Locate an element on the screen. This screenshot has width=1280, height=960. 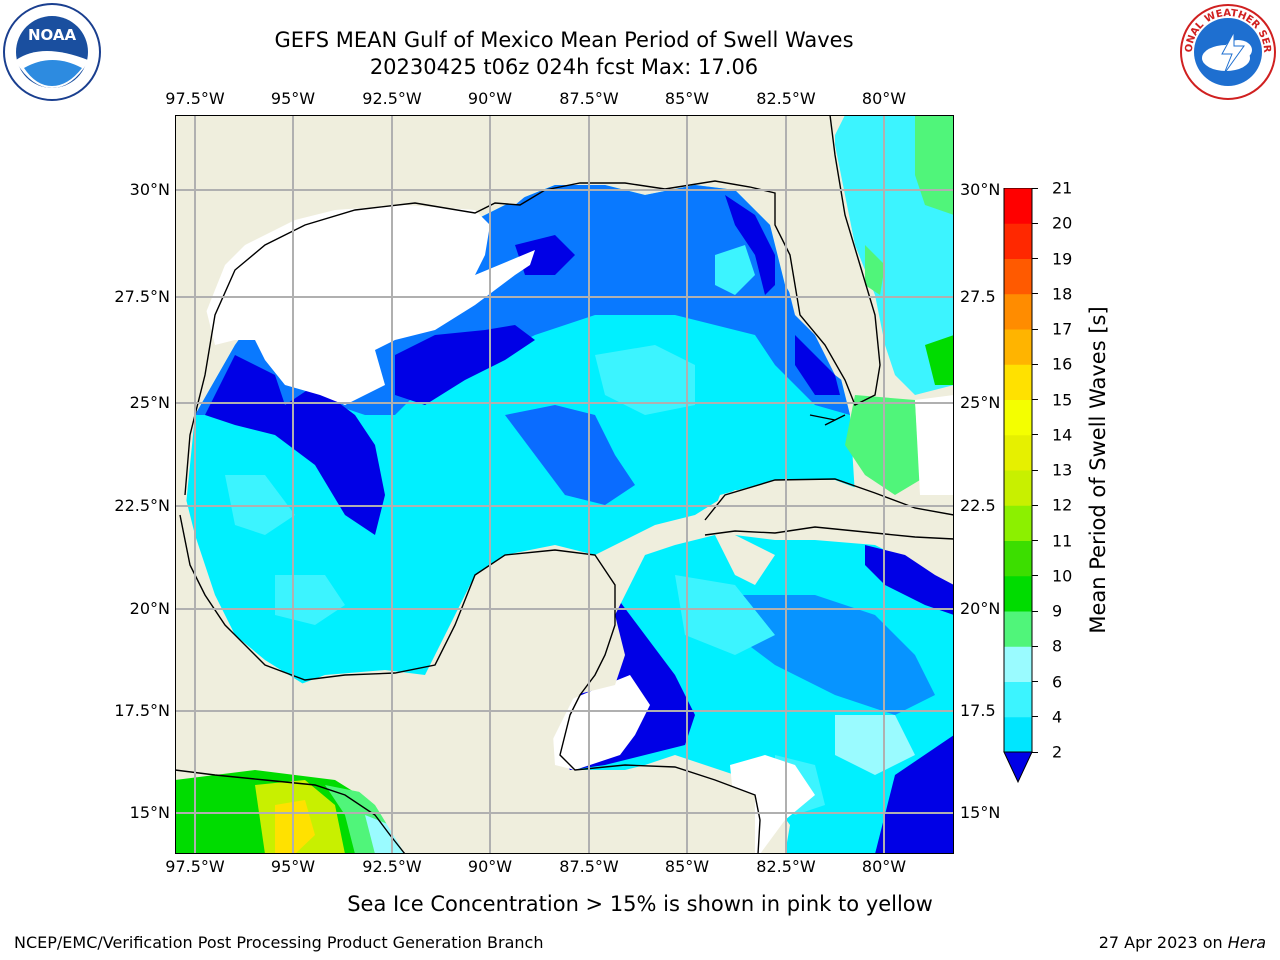
lat-tick-left: 30°N is located at coordinates (149, 189).